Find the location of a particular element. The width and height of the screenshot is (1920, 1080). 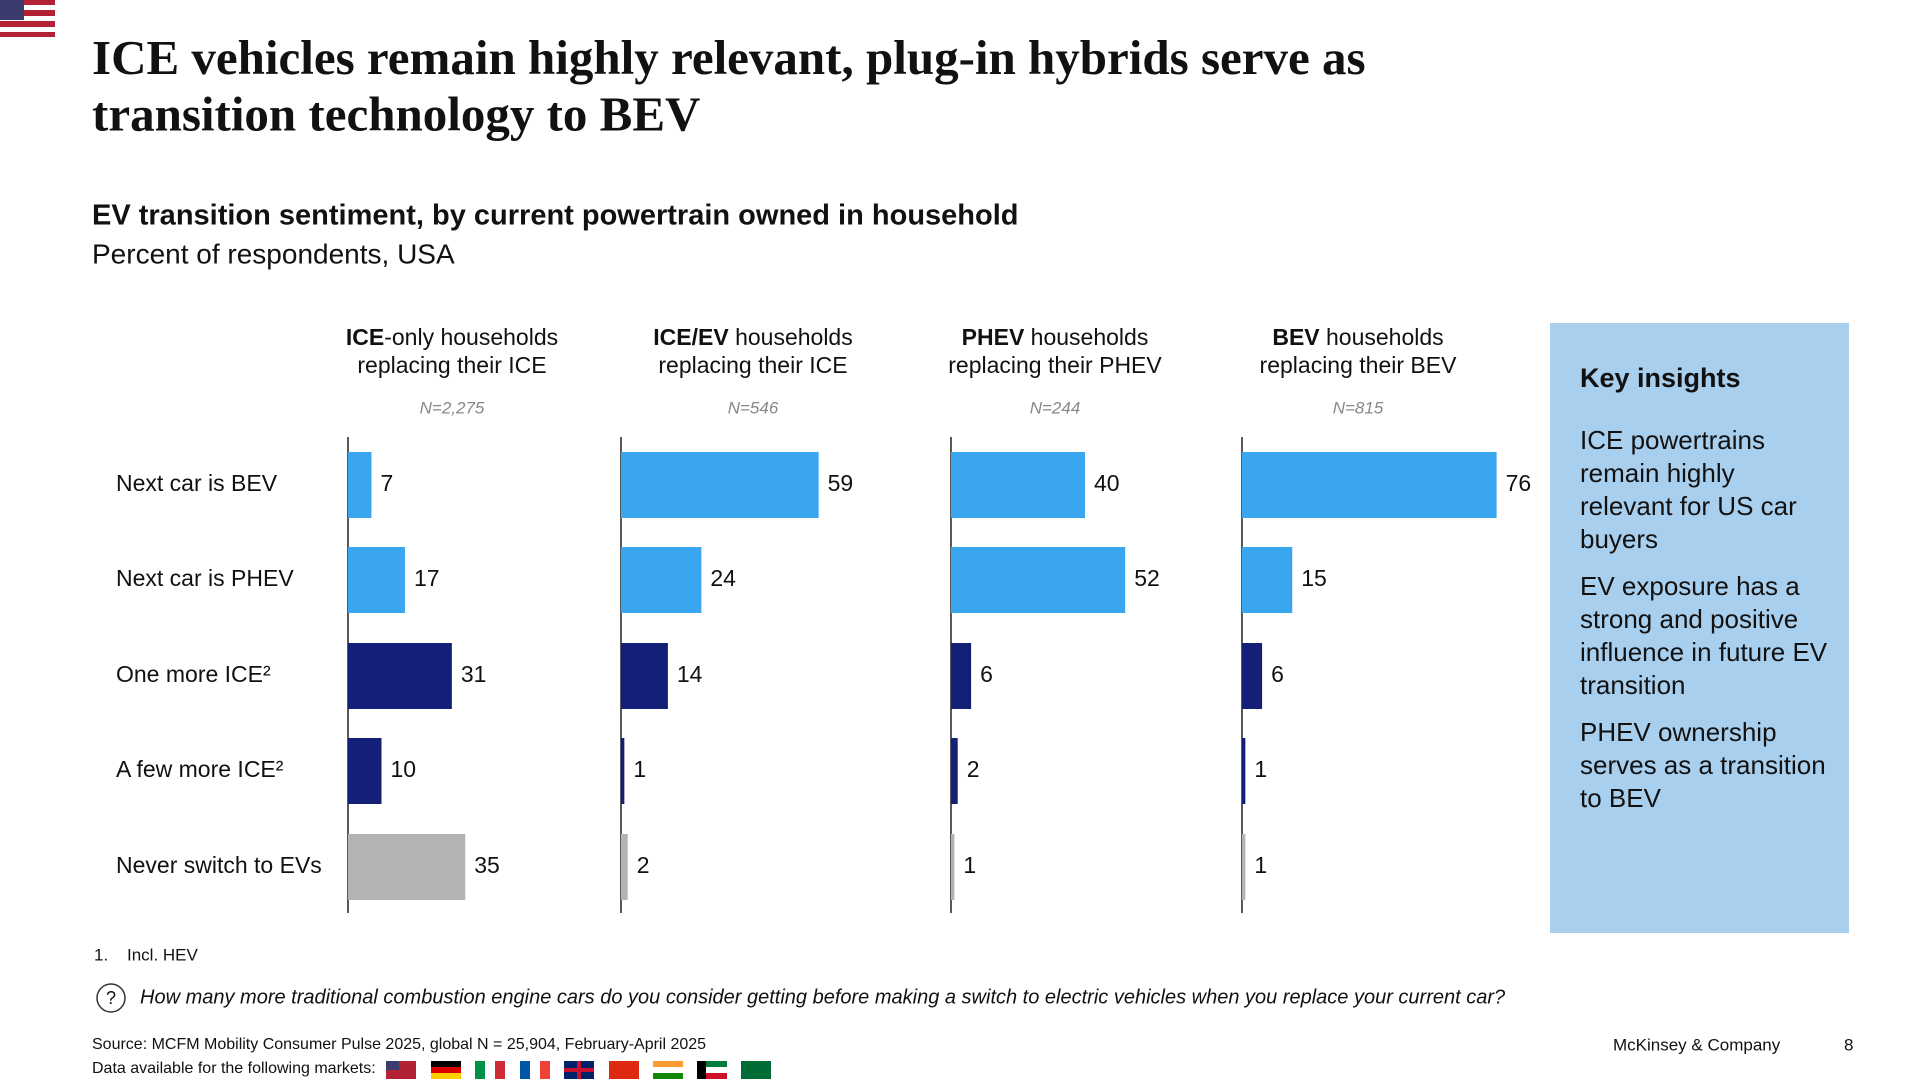

panel-title: PHEV households is located at coordinates (1055, 337).